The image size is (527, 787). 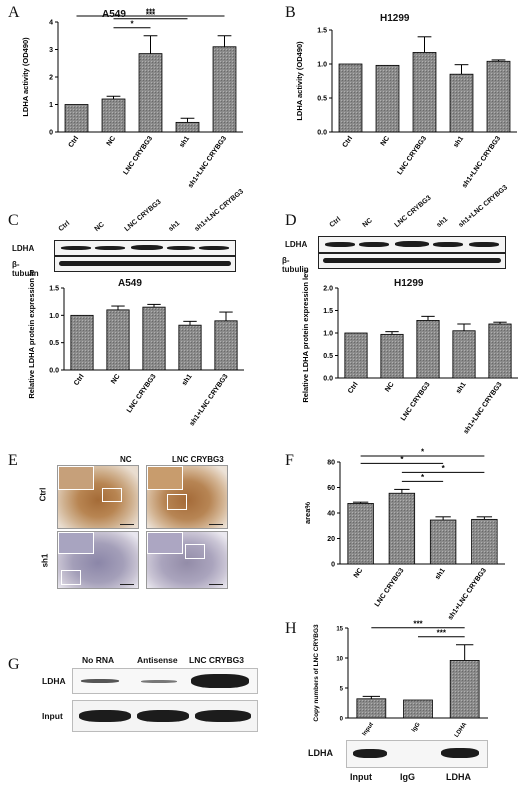 I want to click on y-tick-label: 2, so click(x=51, y=78).